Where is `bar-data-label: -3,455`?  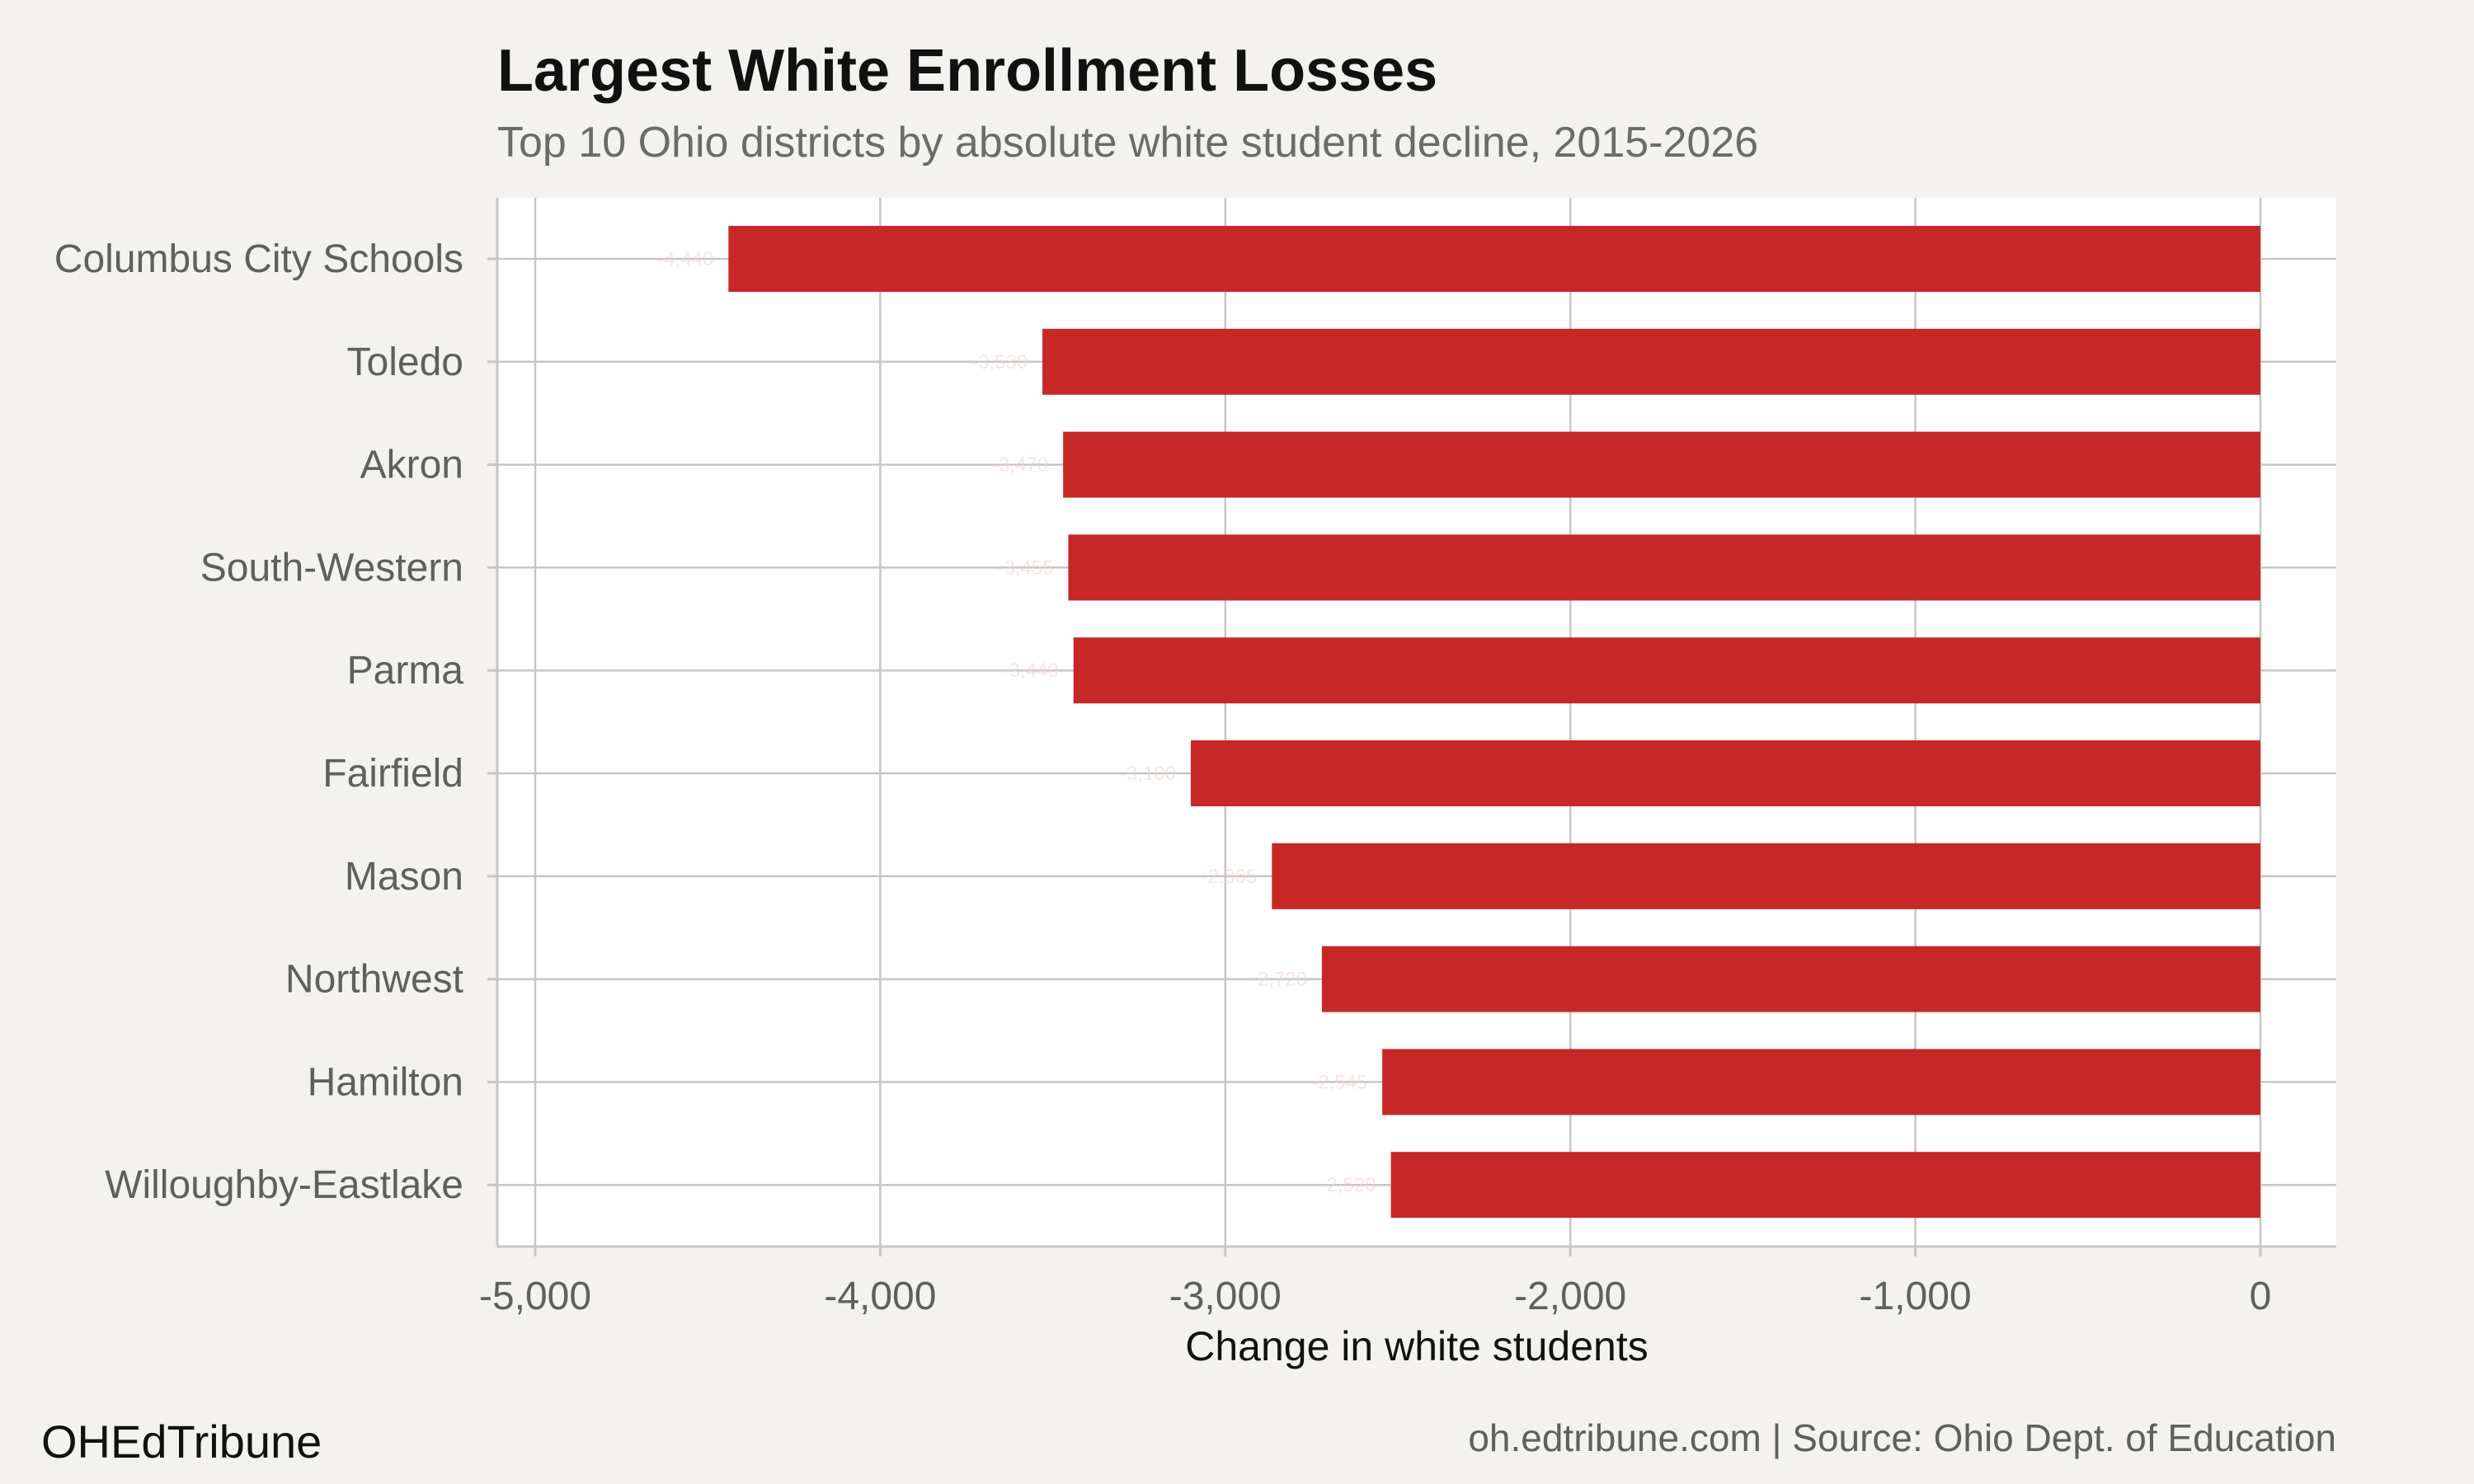 bar-data-label: -3,455 is located at coordinates (1025, 567).